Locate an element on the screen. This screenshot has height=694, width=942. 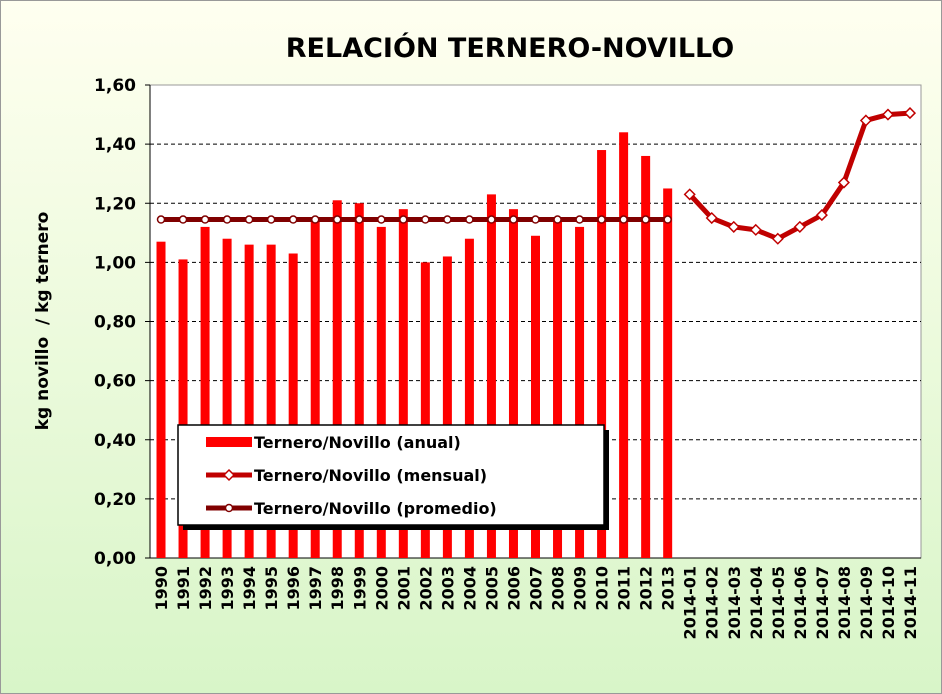
x-tick-label: 2014-10 is located at coordinates (888, 602).